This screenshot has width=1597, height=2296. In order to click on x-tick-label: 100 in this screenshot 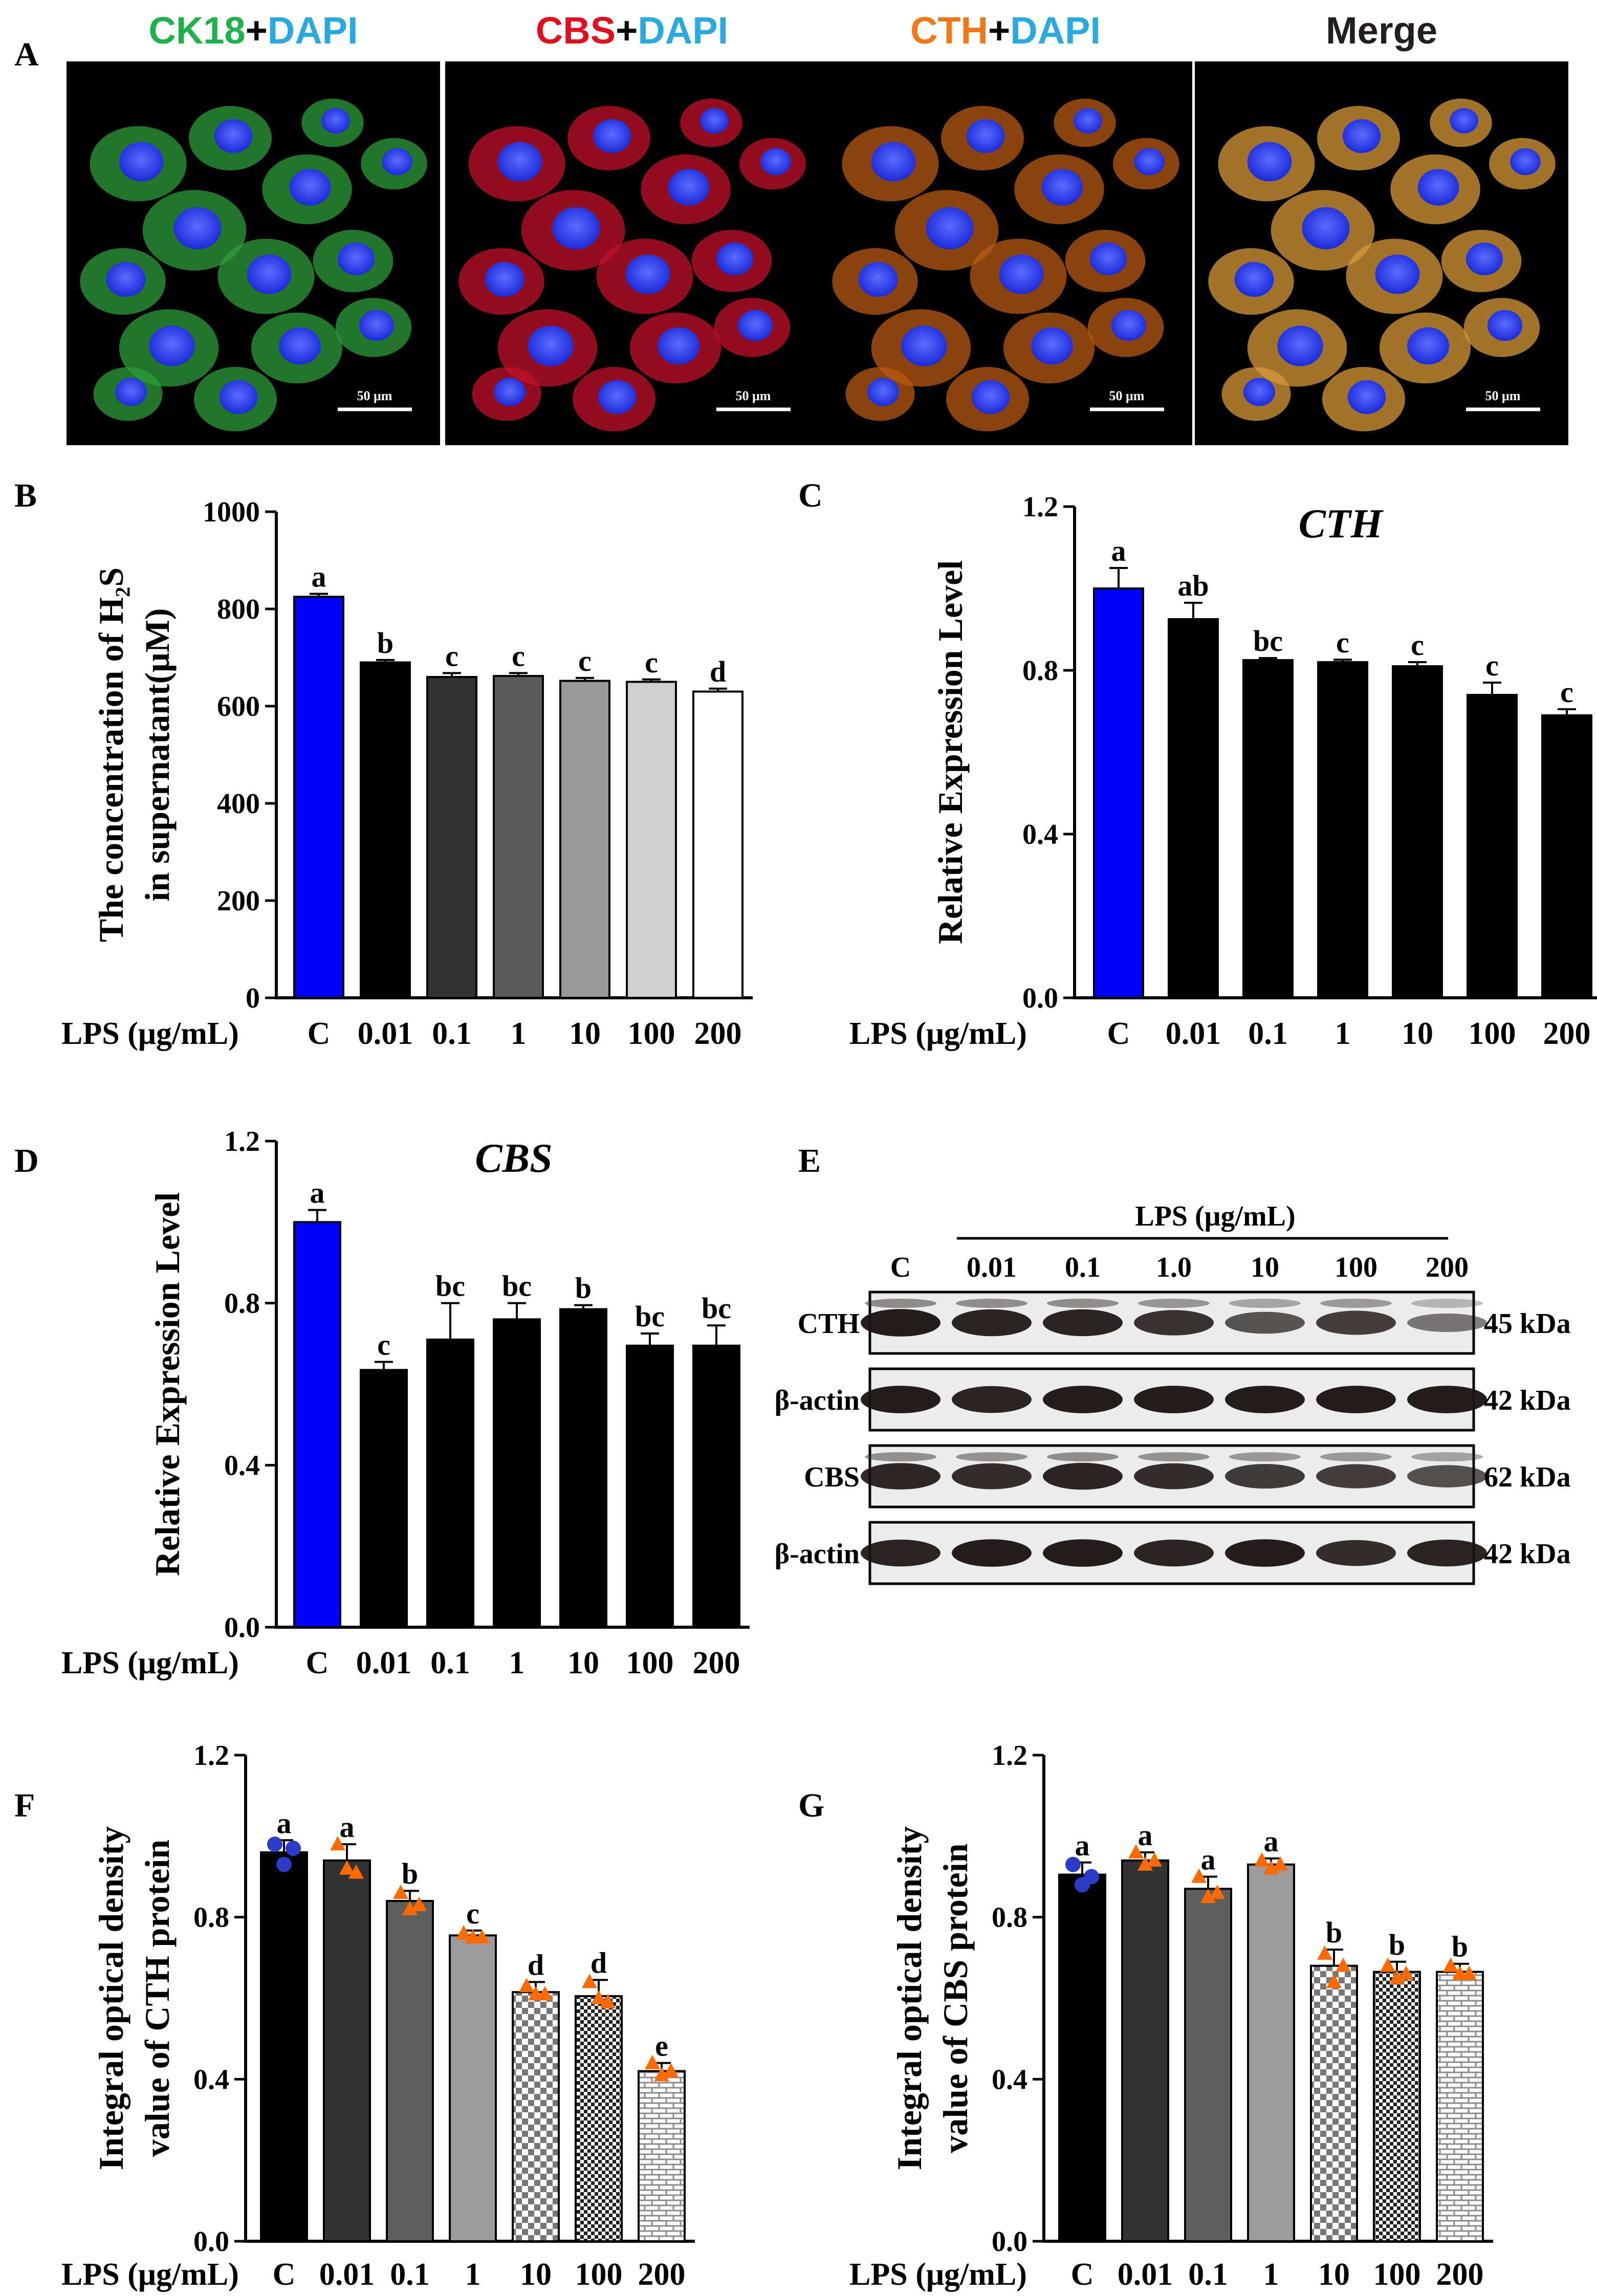, I will do `click(1397, 2274)`.